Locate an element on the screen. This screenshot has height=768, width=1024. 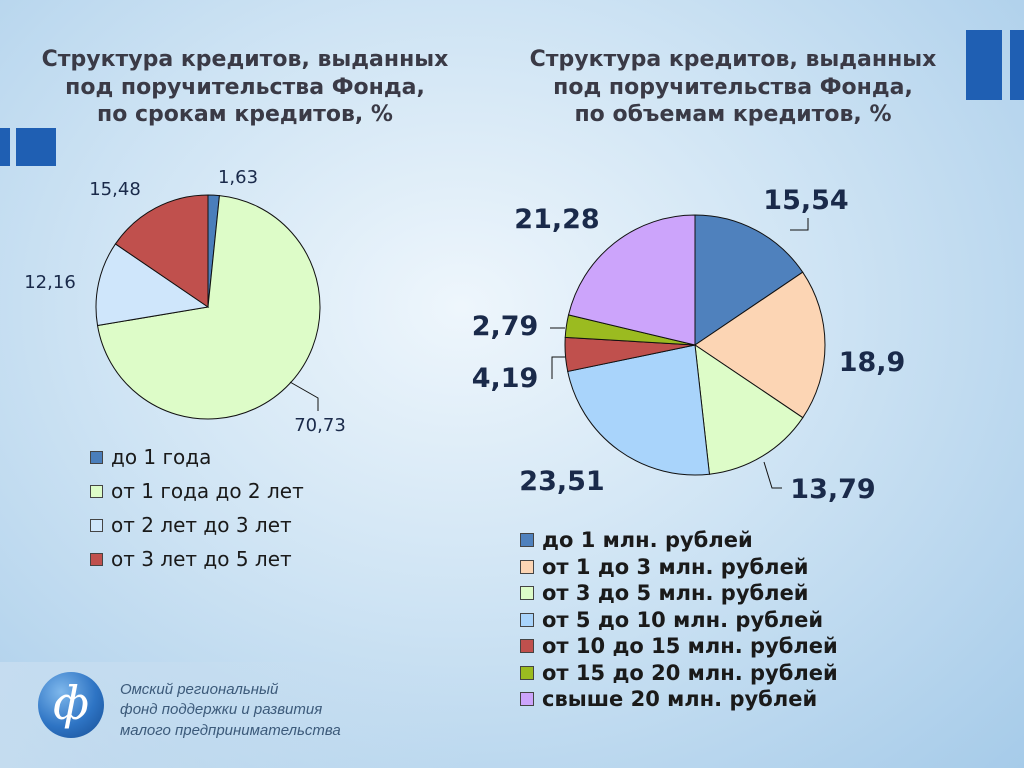
legend-item: от 1 до 3 млн. рублей is located at coordinates (679, 567).